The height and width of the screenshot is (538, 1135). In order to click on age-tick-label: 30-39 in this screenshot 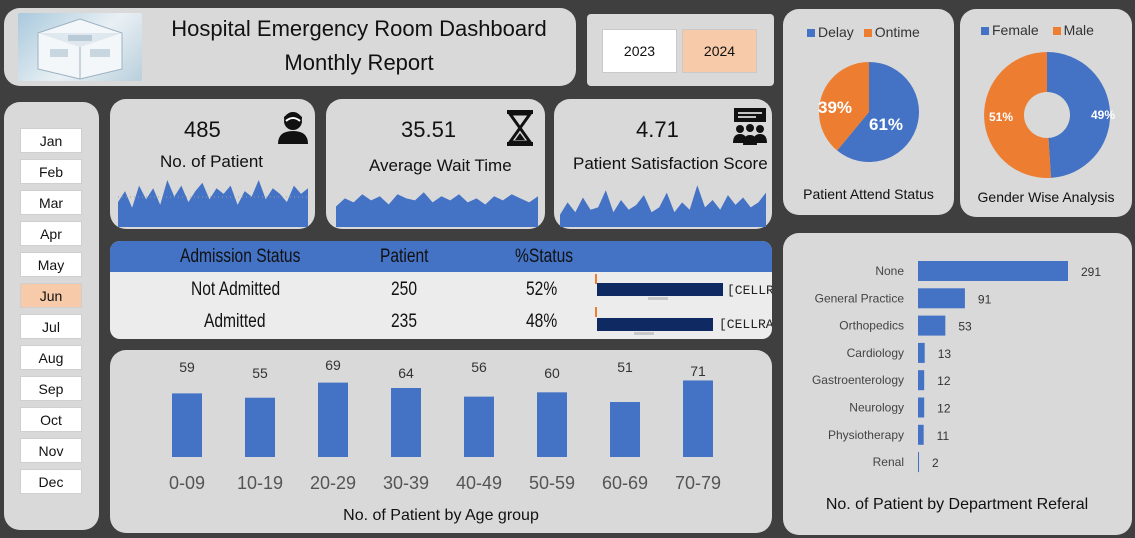, I will do `click(406, 483)`.